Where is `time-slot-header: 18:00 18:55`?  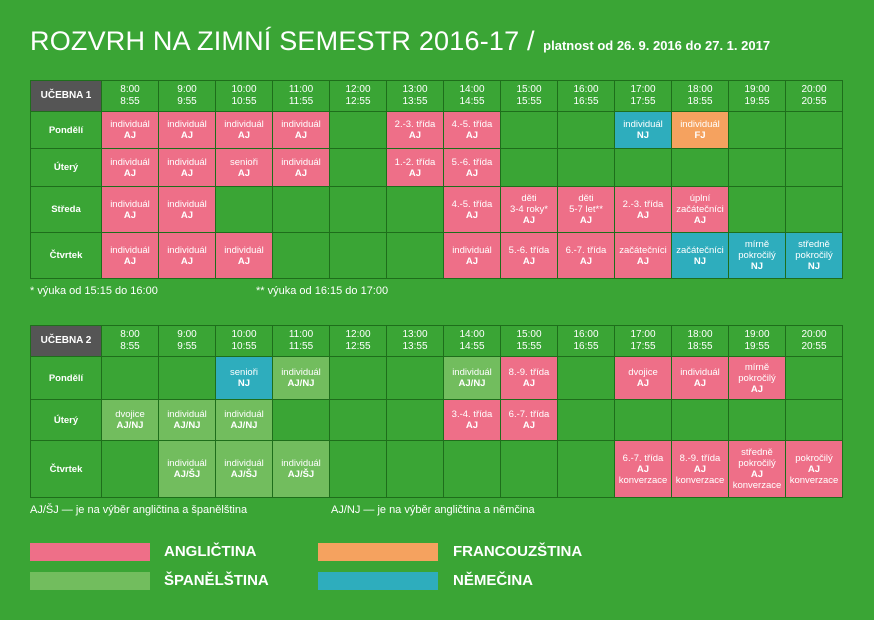
time-slot-header: 18:00 18:55 is located at coordinates (700, 96).